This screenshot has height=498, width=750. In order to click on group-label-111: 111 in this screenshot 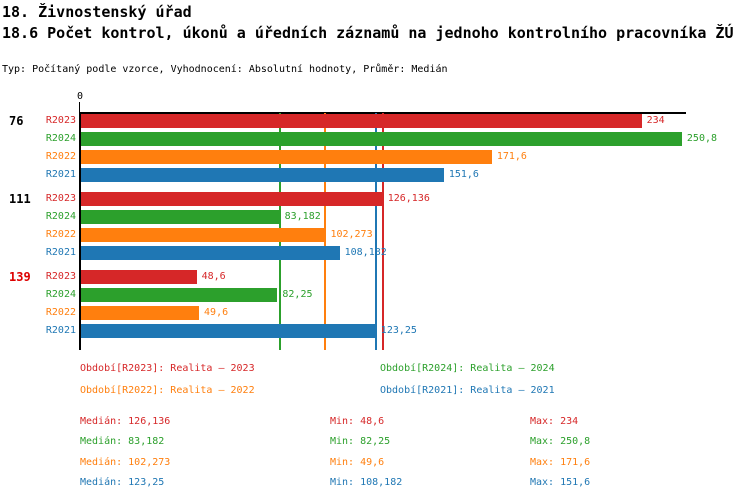, I will do `click(20, 199)`.